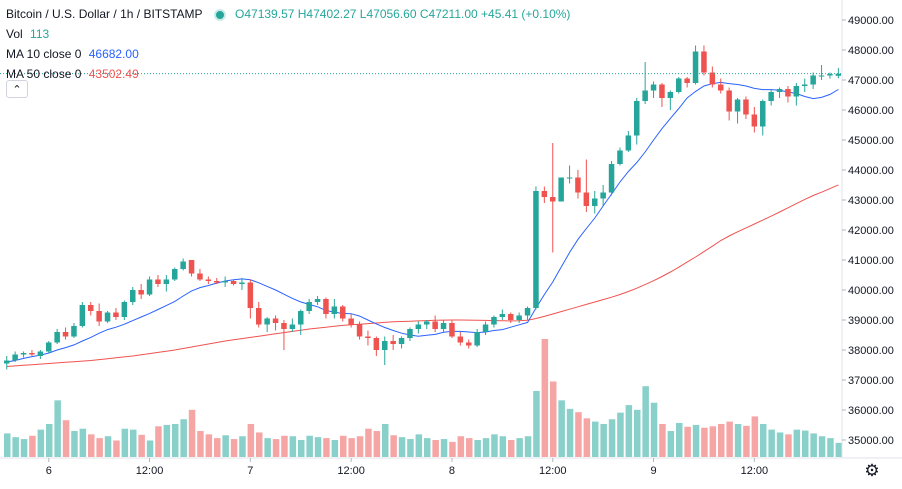 The image size is (902, 489). What do you see at coordinates (44, 54) in the screenshot?
I see `ma10-legend-label: MA 10 close 0` at bounding box center [44, 54].